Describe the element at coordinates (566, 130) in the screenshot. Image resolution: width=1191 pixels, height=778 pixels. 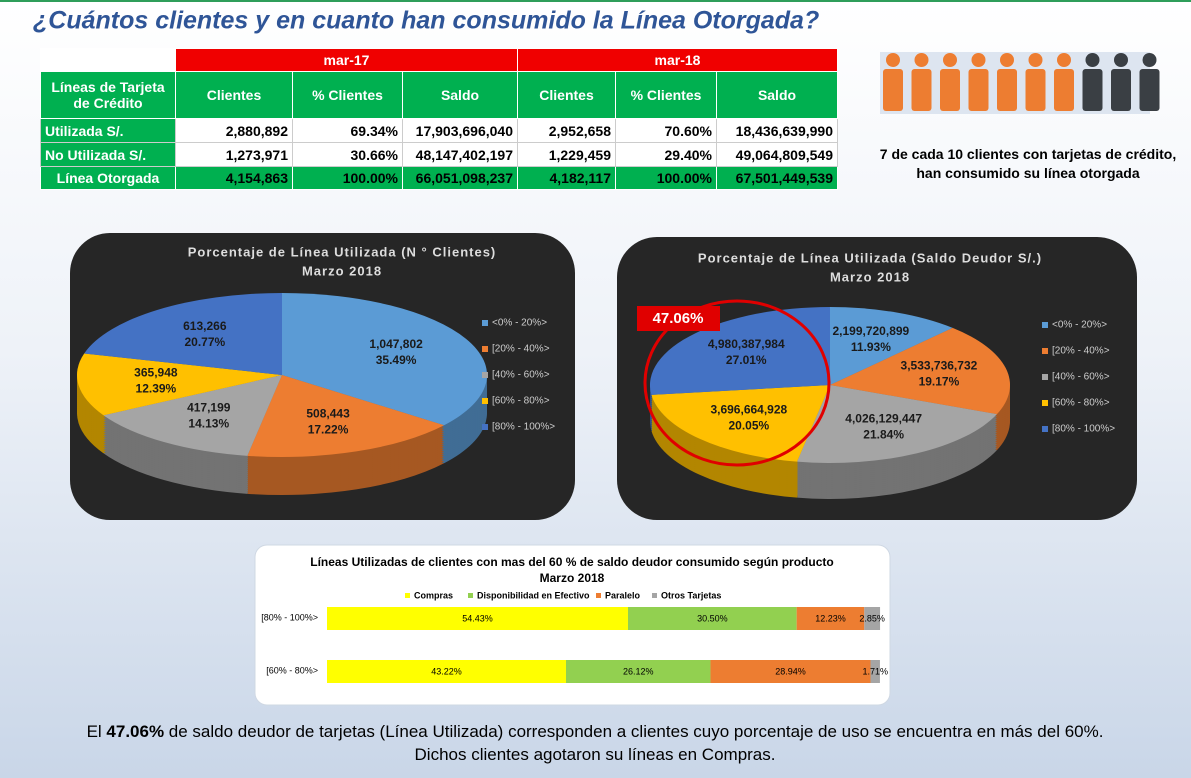
I see `table-cell: 2,952,658` at that location.